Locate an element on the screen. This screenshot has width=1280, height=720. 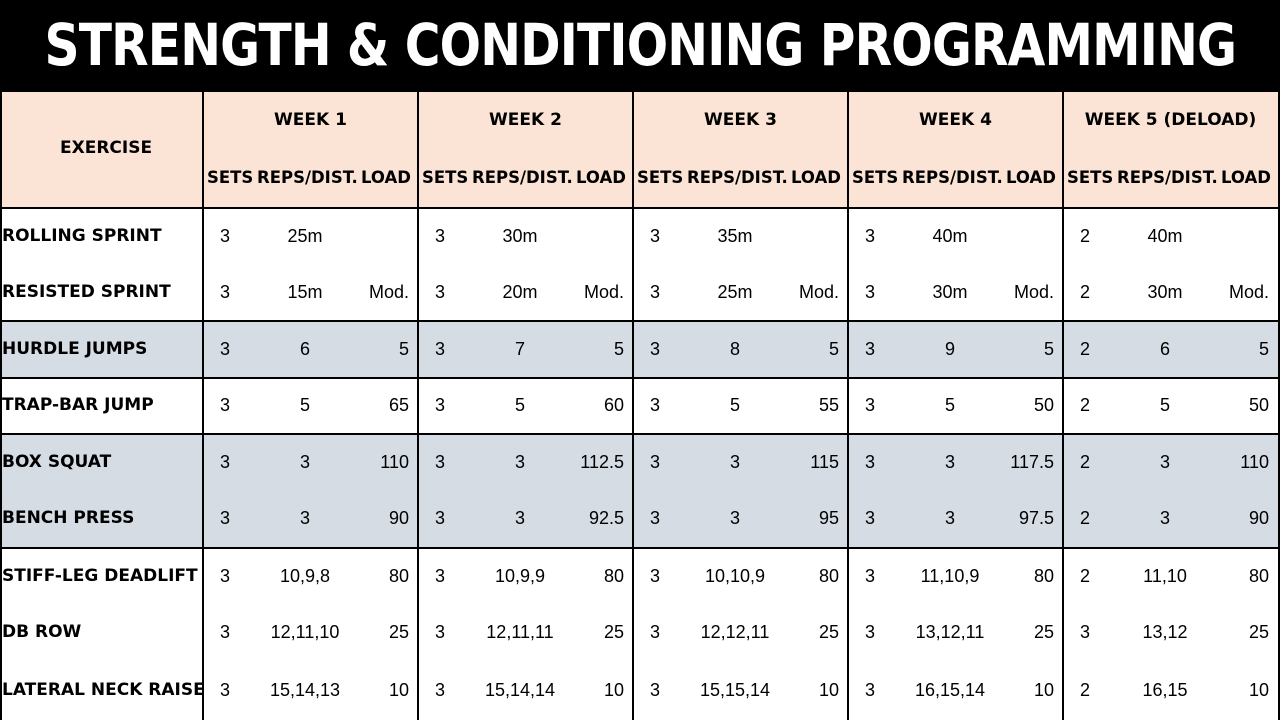
reps-value: 16,15,14 is located at coordinates (950, 690).